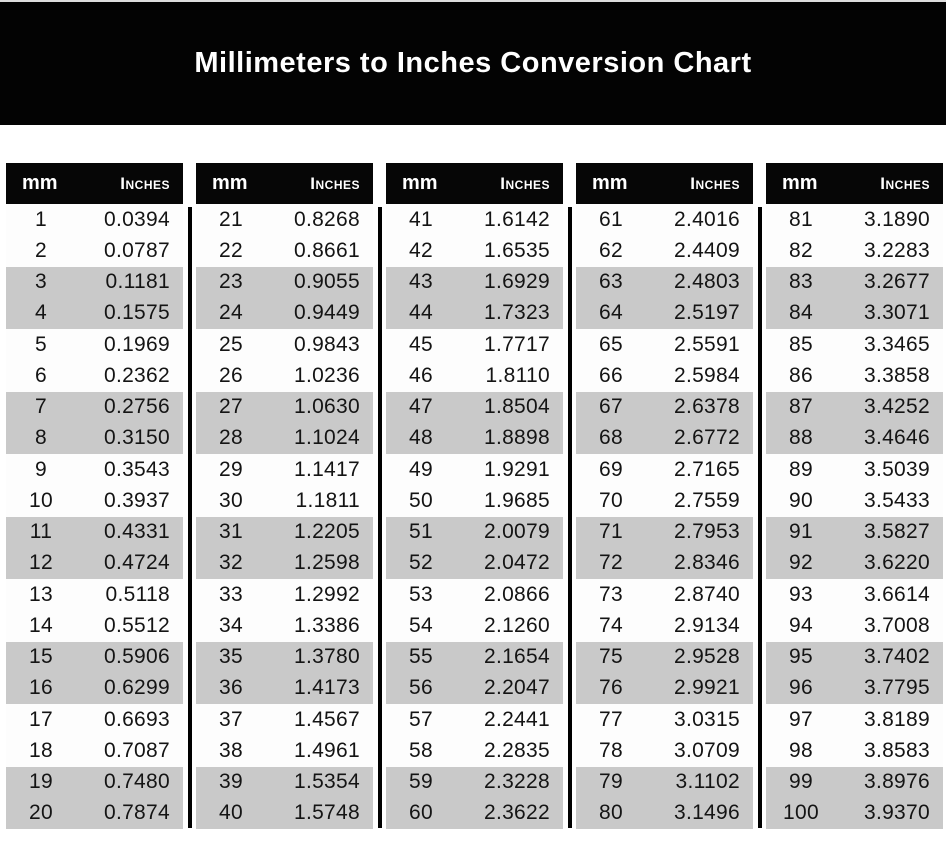 The image size is (946, 844). I want to click on mm-cell: 77, so click(611, 719).